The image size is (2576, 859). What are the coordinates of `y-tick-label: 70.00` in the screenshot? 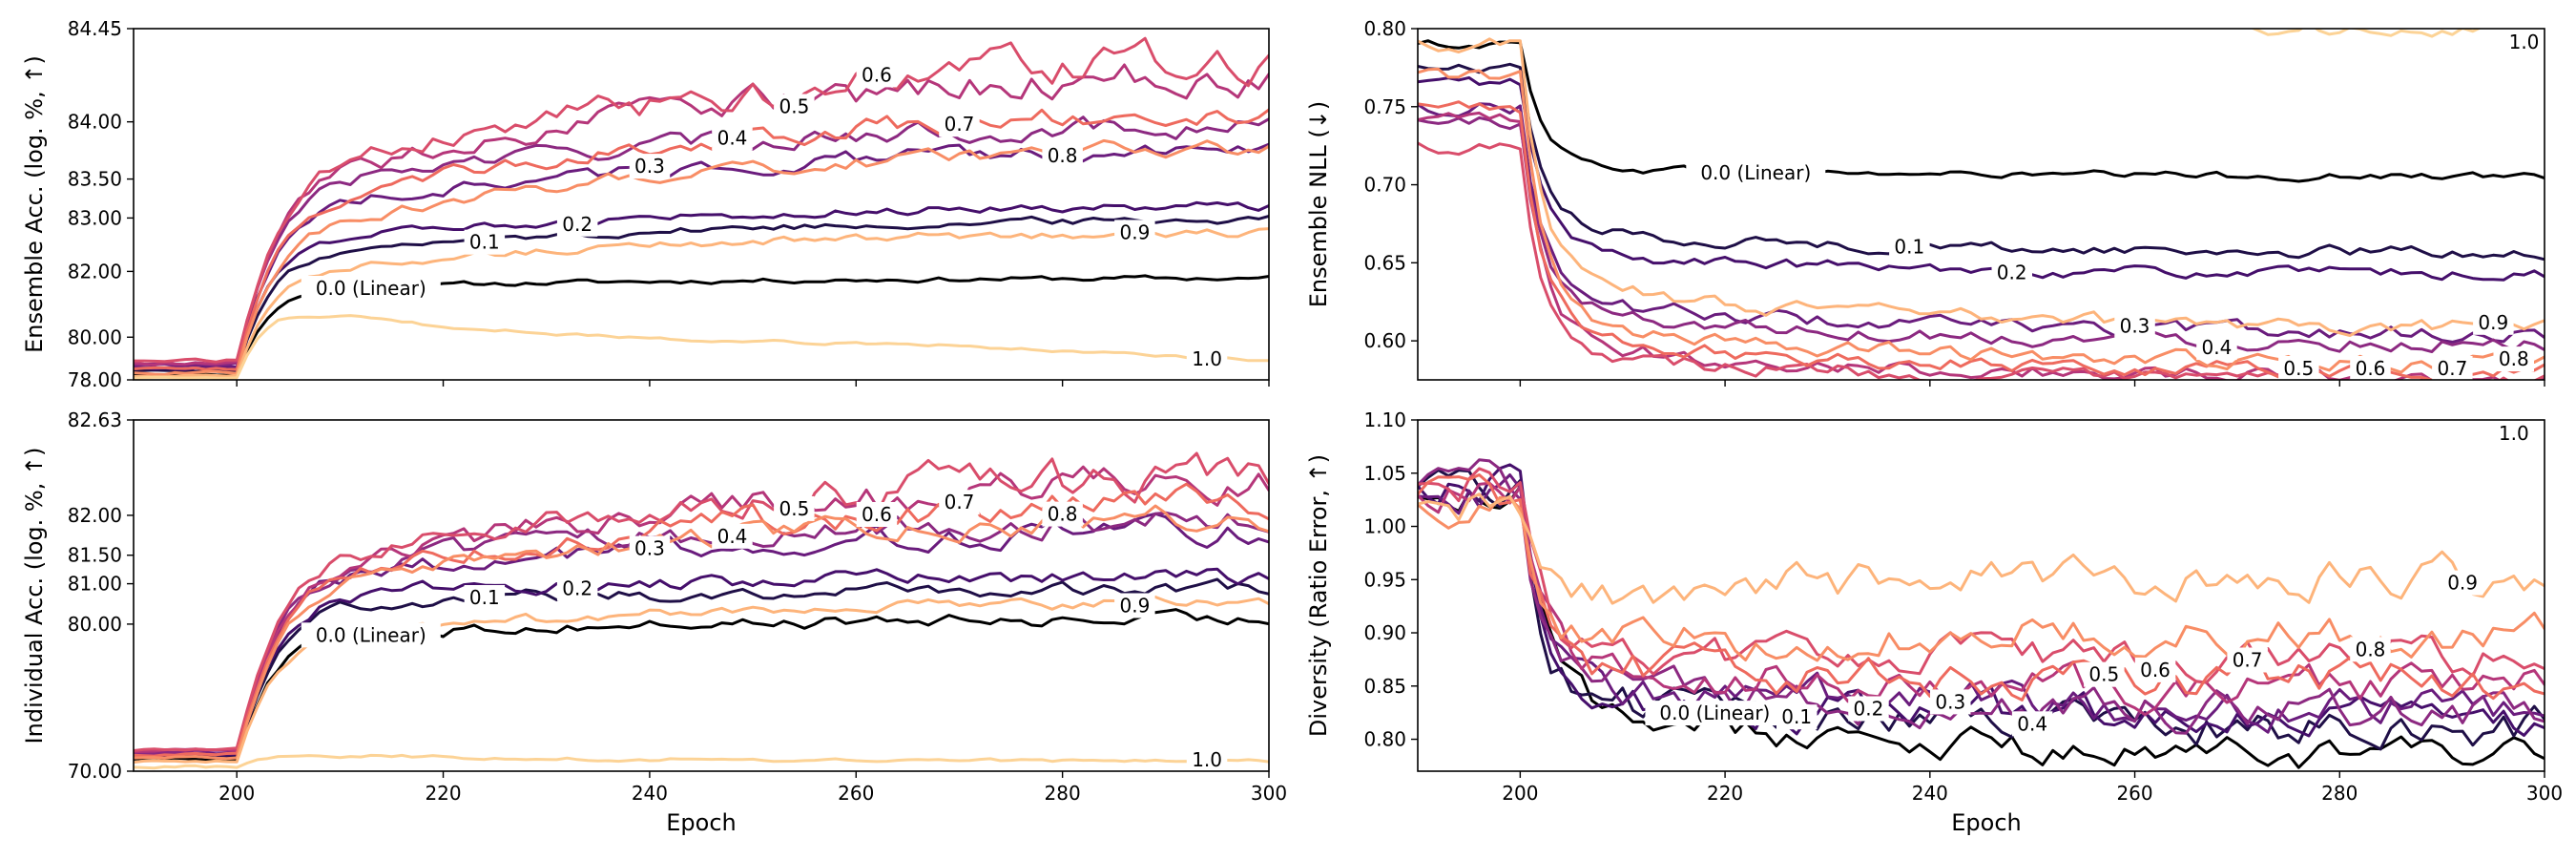 It's located at (95, 771).